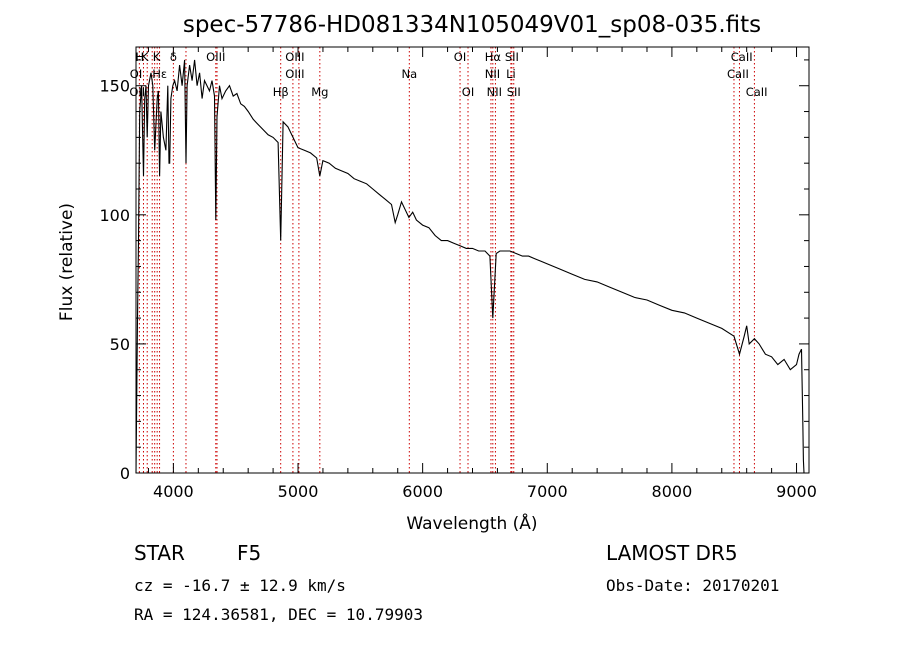 This screenshot has height=649, width=900. Describe the element at coordinates (281, 92) in the screenshot. I see `line-marker-label: Hβ` at that location.